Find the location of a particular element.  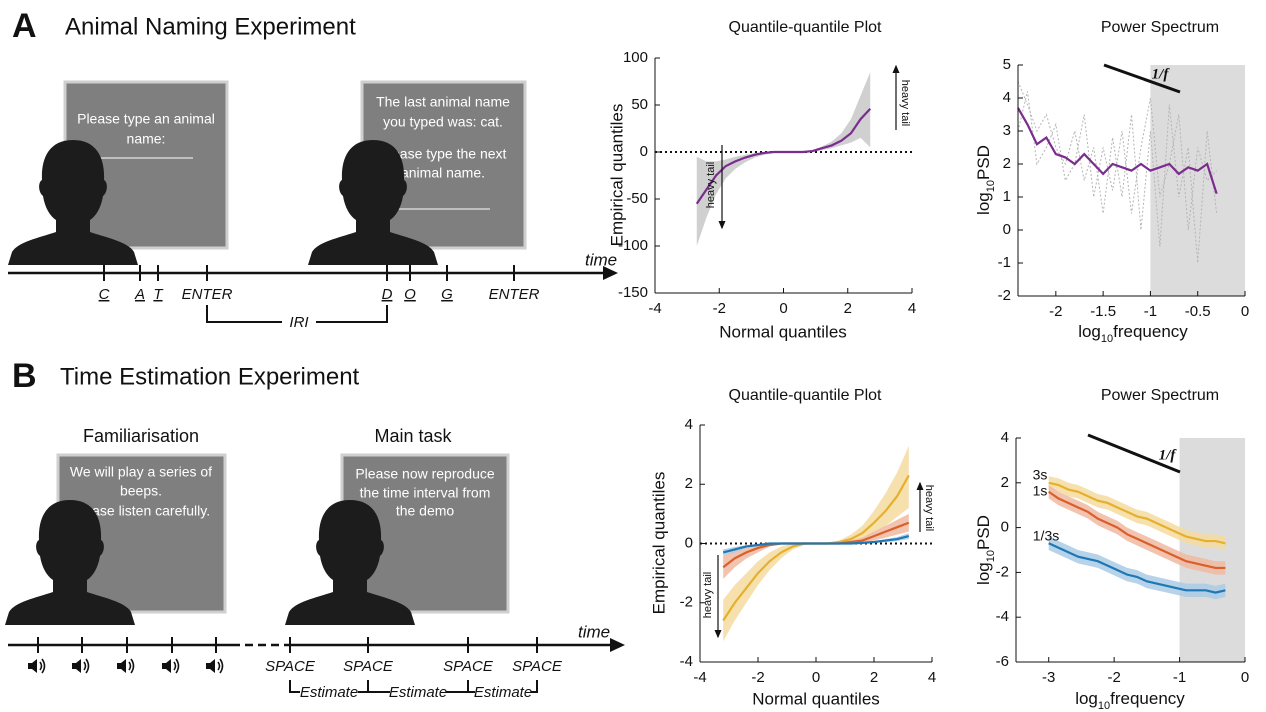

y-tick-label: -100 is located at coordinates (633, 245).